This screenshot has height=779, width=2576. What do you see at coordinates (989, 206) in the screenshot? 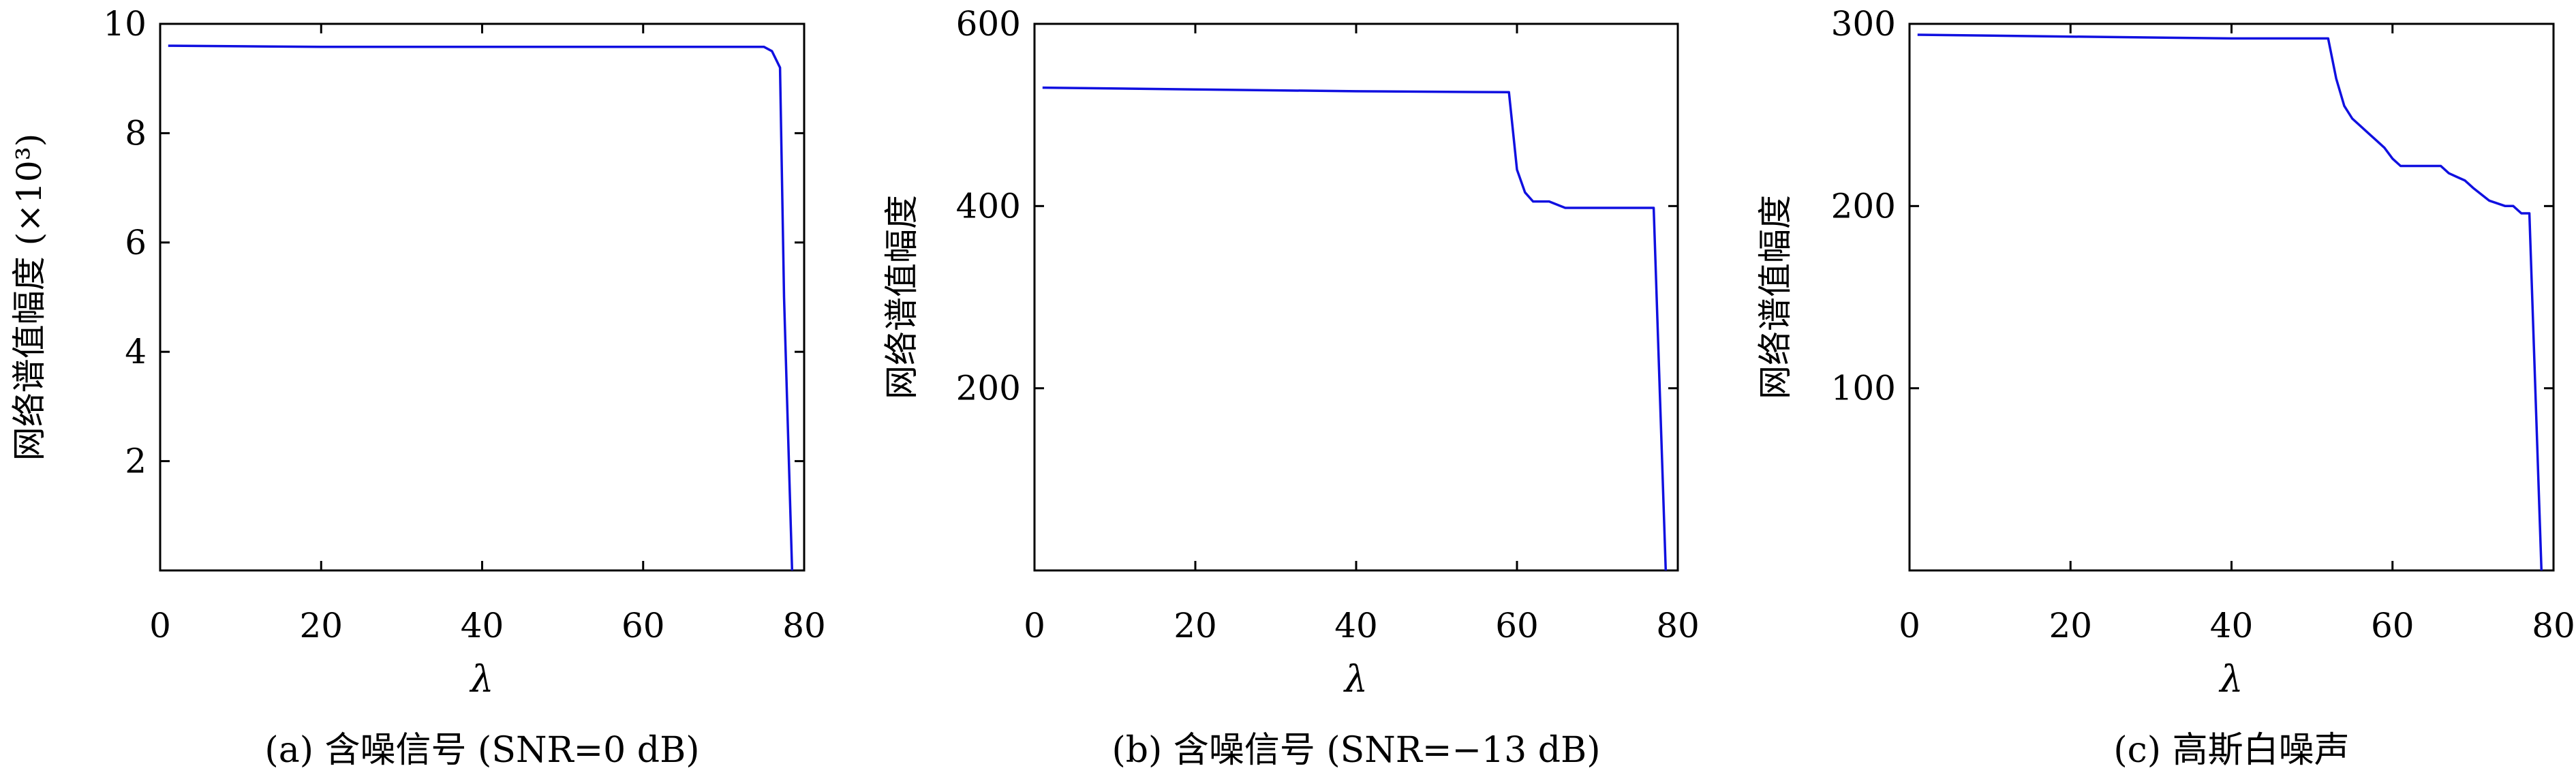
I see `y-tick-label: 400` at bounding box center [989, 206].